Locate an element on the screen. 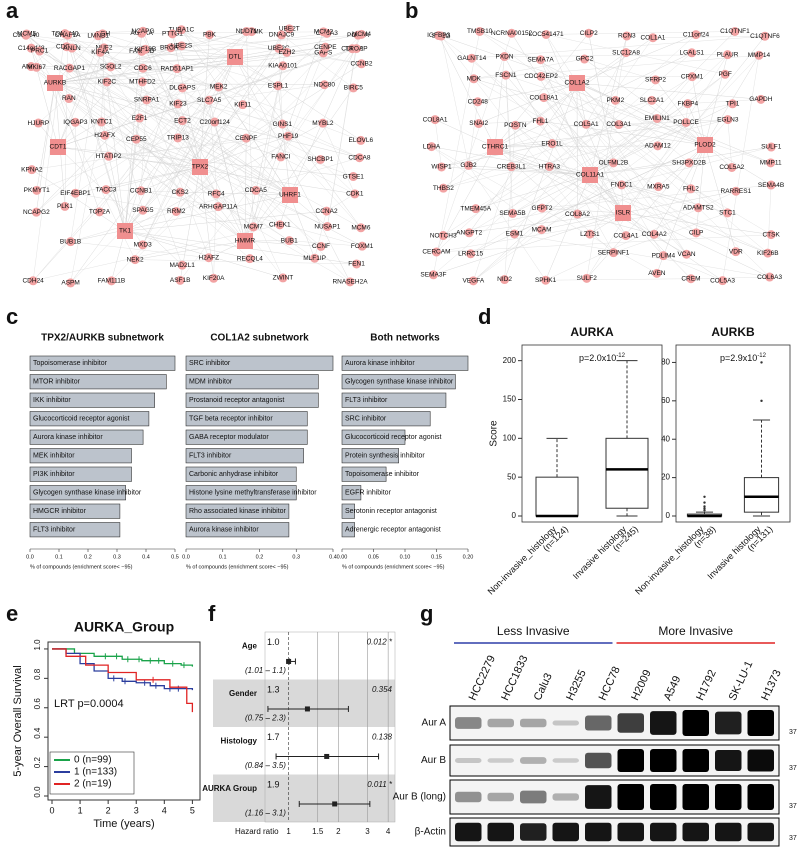  panel-label: g is located at coordinates (426, 613).